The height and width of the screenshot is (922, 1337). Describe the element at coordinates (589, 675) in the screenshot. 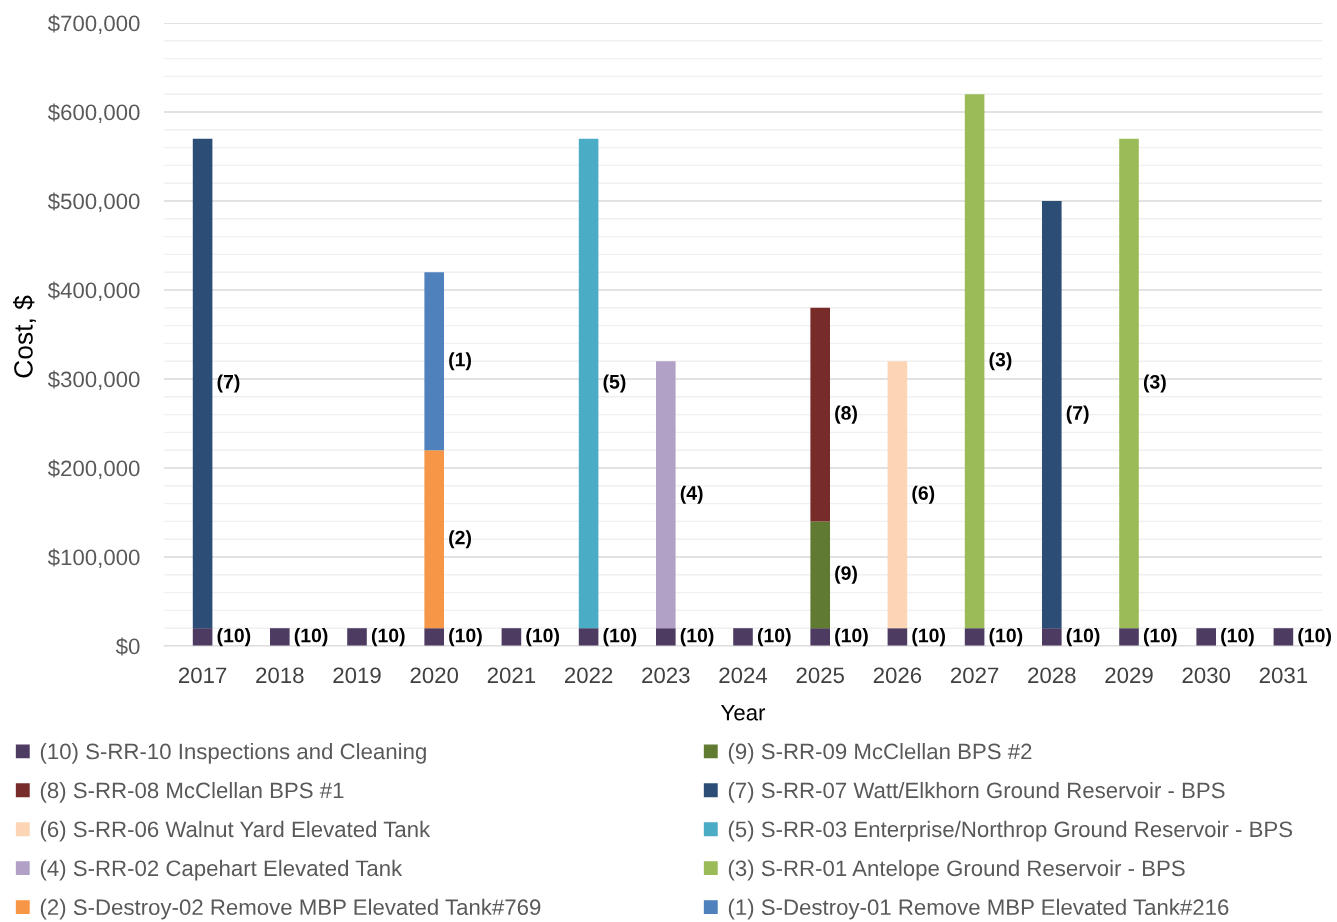

I see `x-tick-label: 2022` at that location.